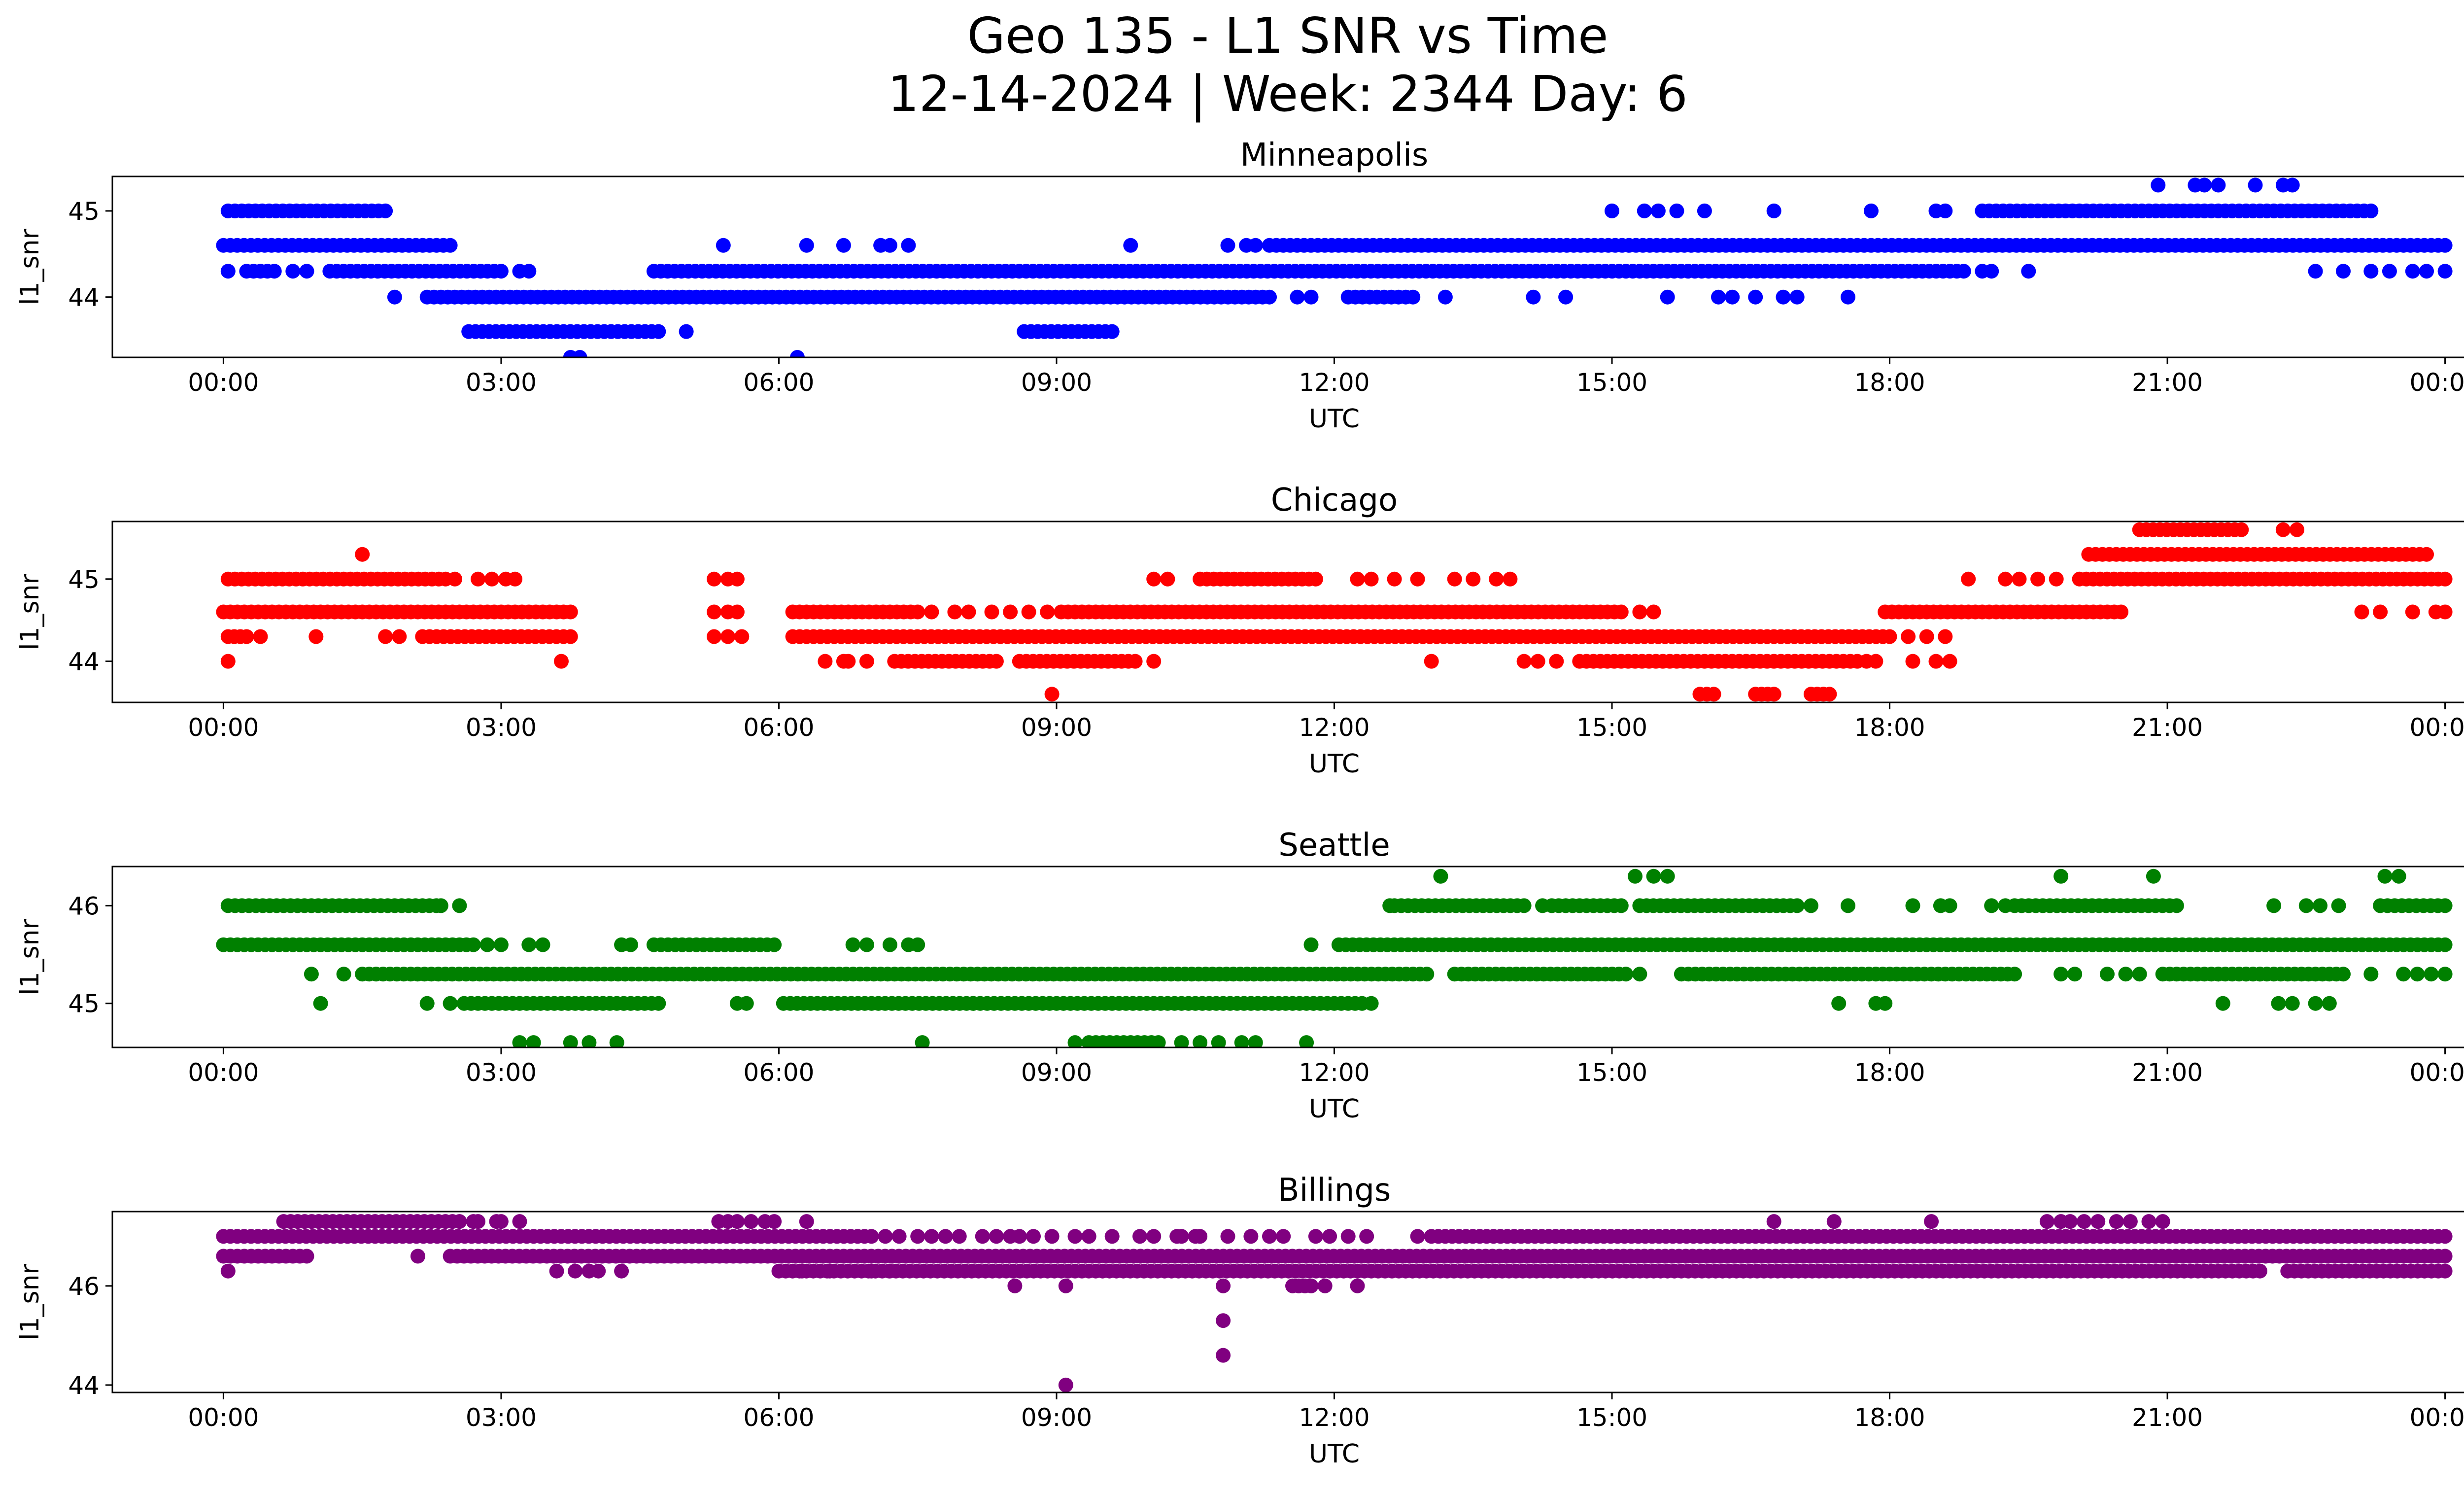  What do you see at coordinates (1287, 36) in the screenshot?
I see `figure-title-line-1: Geo 135 - L1 SNR vs Time` at bounding box center [1287, 36].